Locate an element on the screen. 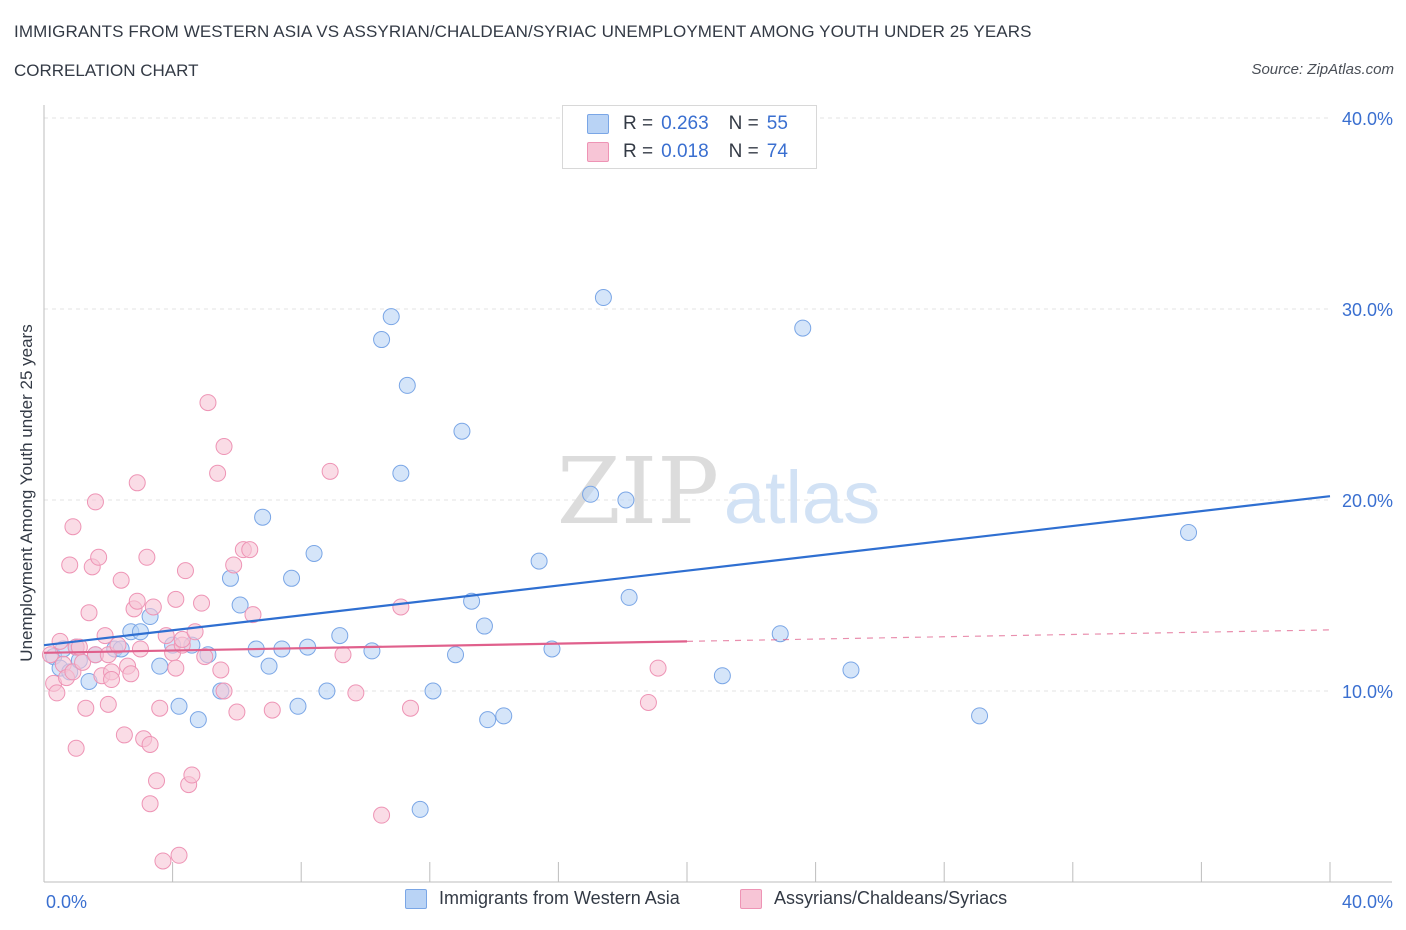  legend-n-value: 74 is located at coordinates (777, 151).